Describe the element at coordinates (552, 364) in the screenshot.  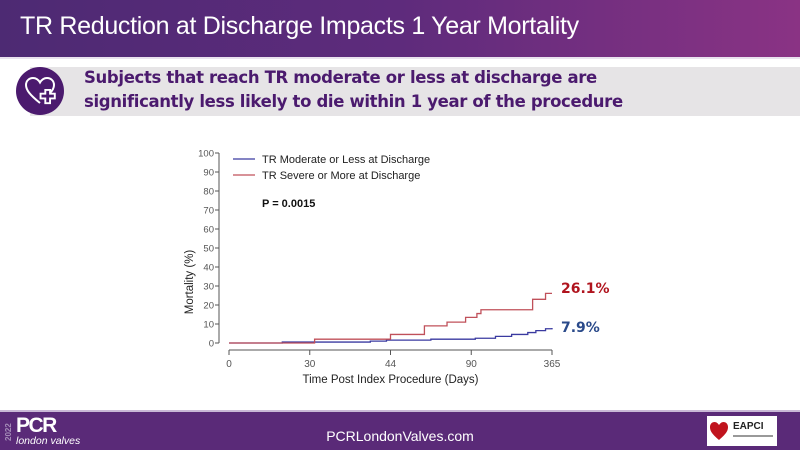
I see `x-tick-label: 365` at that location.